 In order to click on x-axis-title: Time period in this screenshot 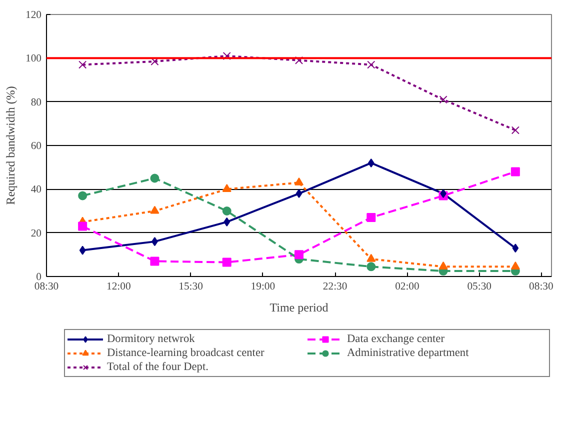, I will do `click(299, 307)`.